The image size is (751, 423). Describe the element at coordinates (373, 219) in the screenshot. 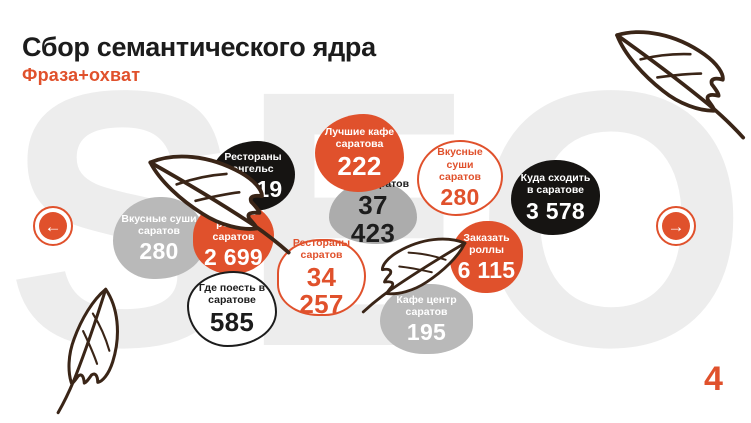

I see `bubble-value: 37 423` at that location.